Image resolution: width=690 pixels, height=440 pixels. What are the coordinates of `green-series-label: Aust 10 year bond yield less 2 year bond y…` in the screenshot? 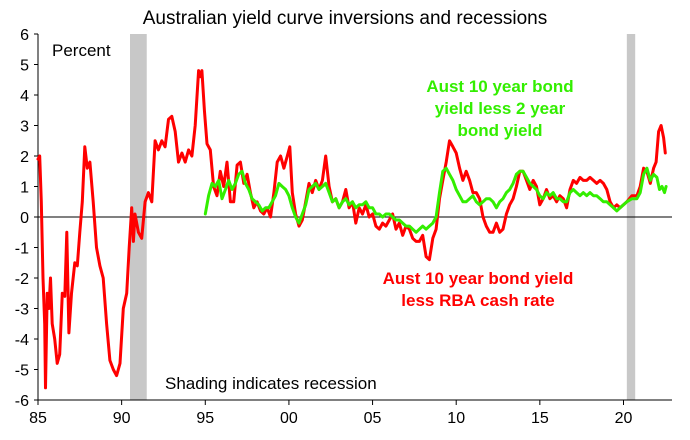 It's located at (499, 108).